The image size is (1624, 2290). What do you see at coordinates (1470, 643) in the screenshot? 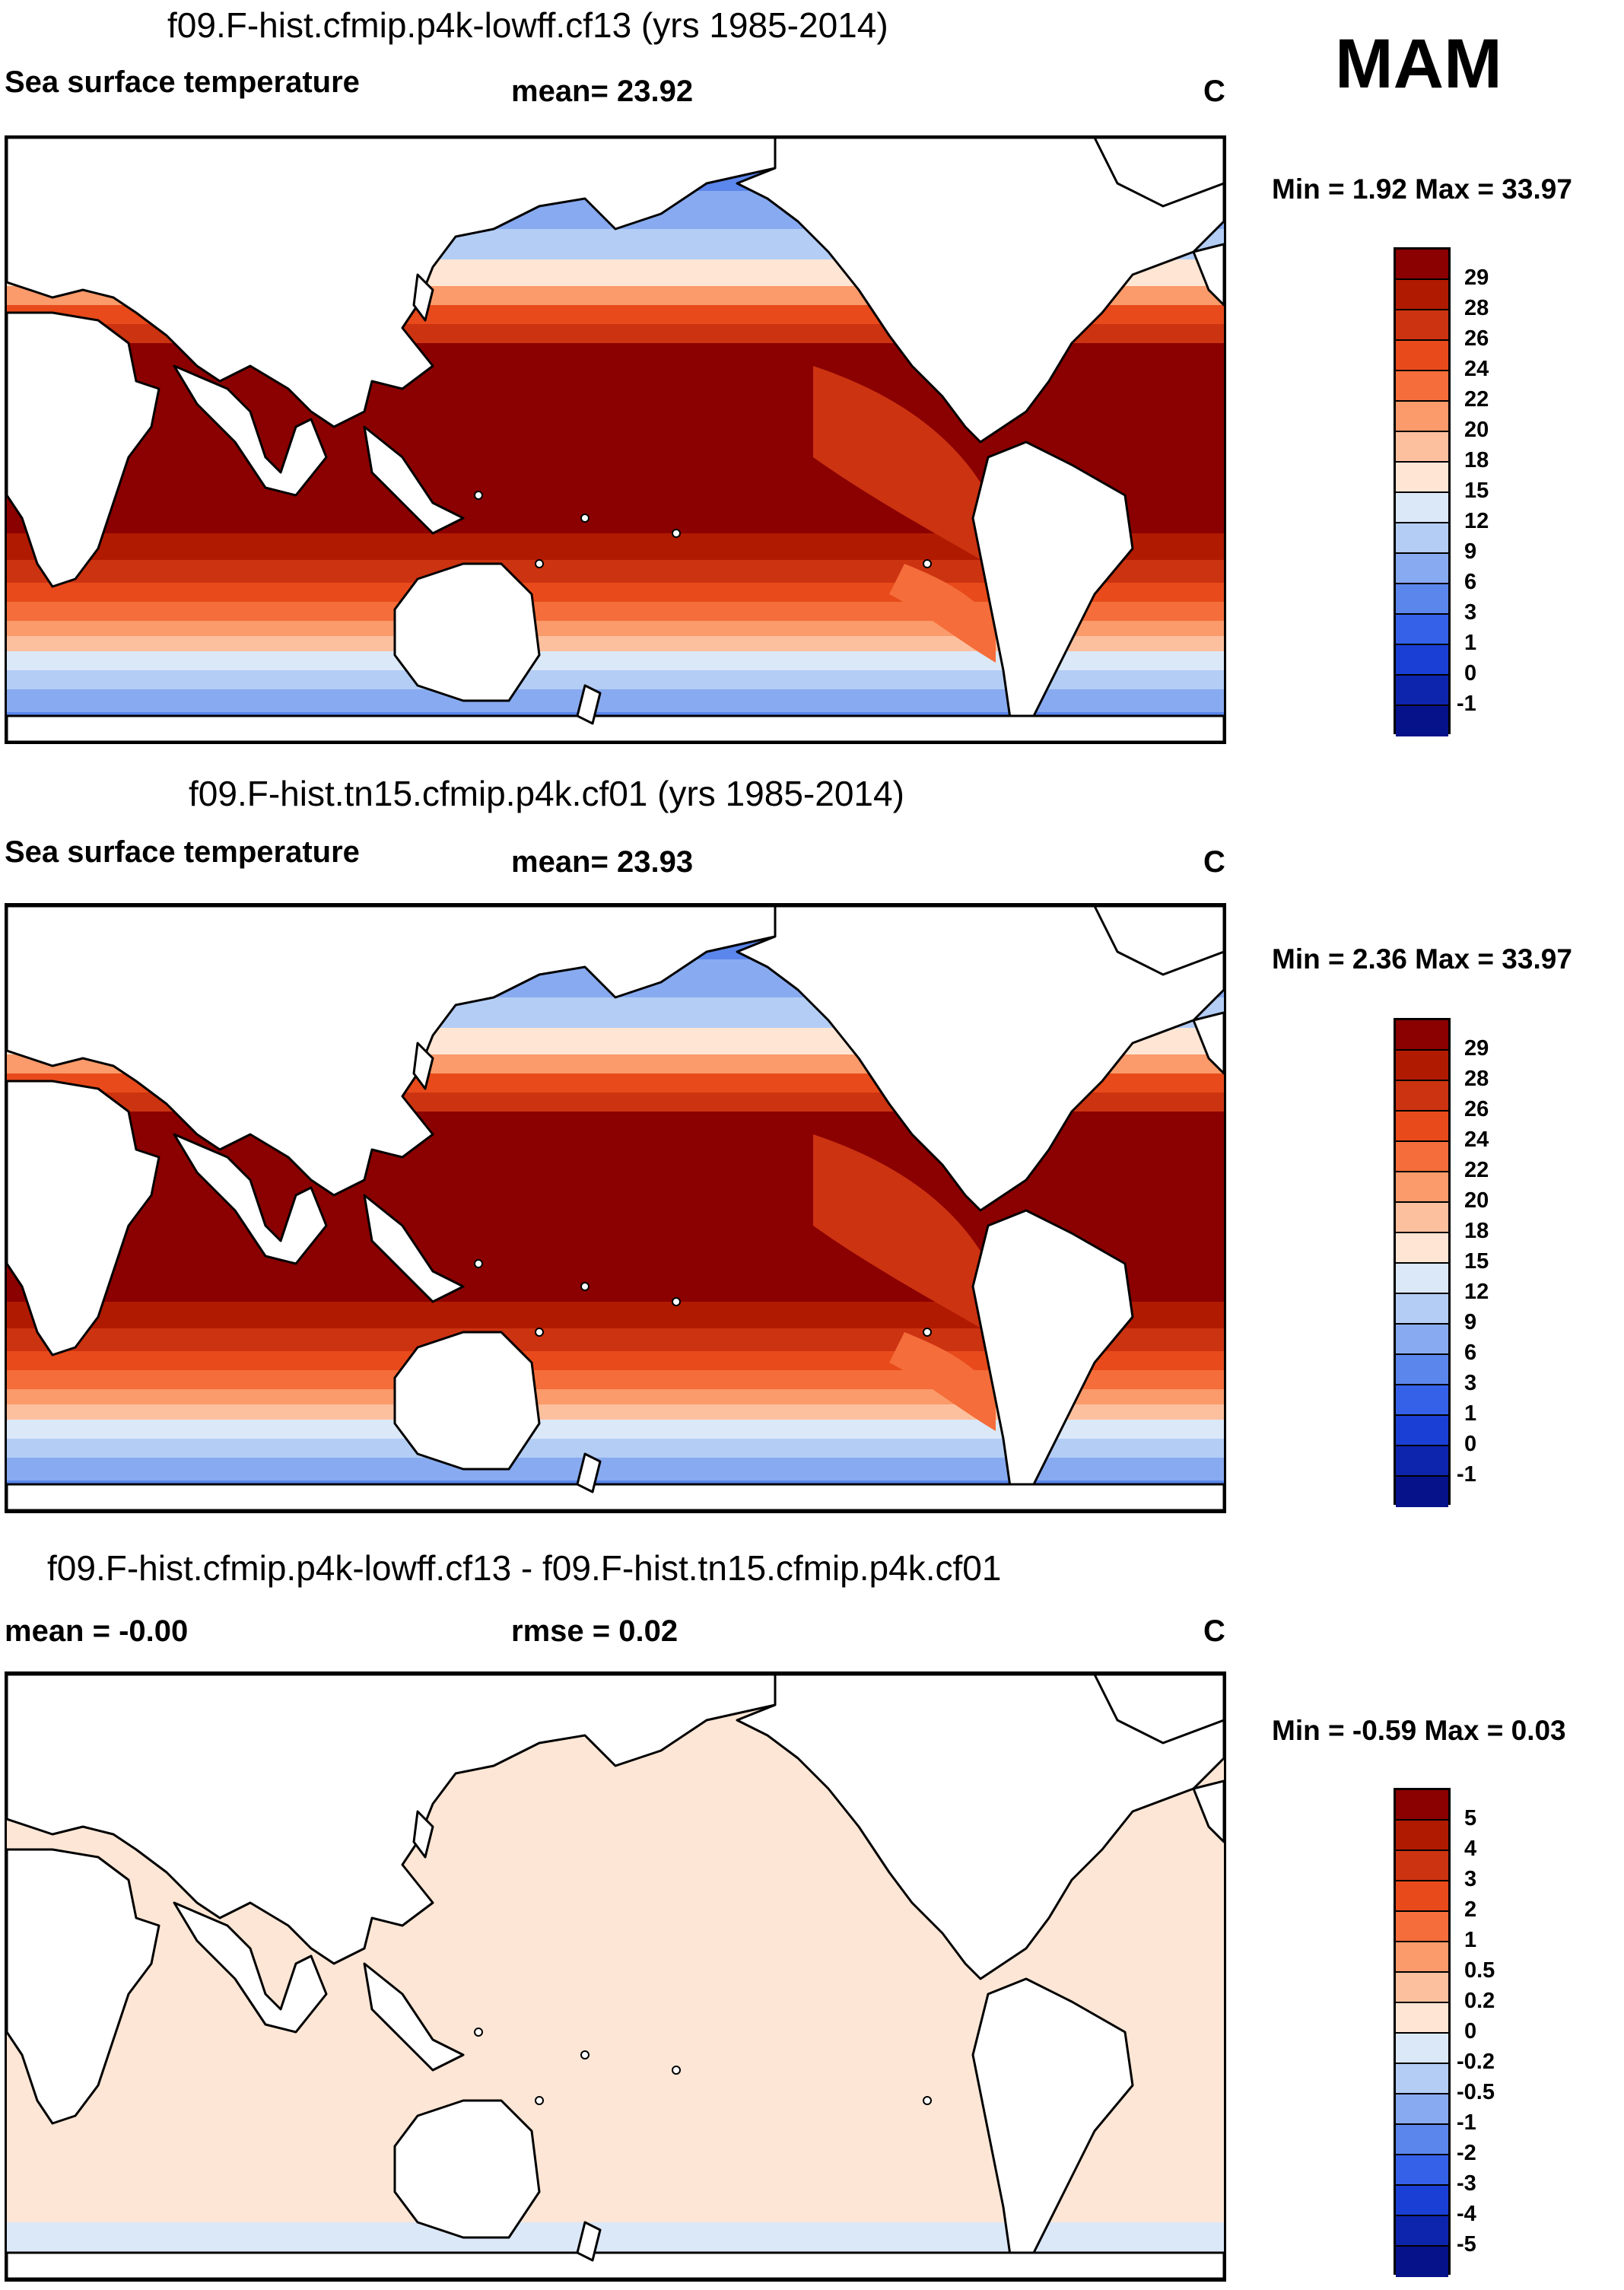
I see `colorbar-tick-label: 1` at bounding box center [1470, 643].